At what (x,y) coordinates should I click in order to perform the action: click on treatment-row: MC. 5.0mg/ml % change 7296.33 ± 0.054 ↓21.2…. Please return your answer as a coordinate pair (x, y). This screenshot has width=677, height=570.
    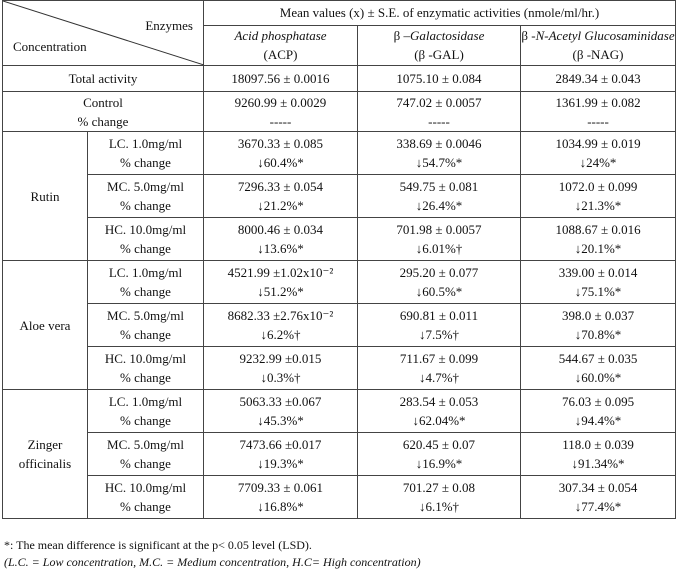
    Looking at the image, I should click on (340, 196).